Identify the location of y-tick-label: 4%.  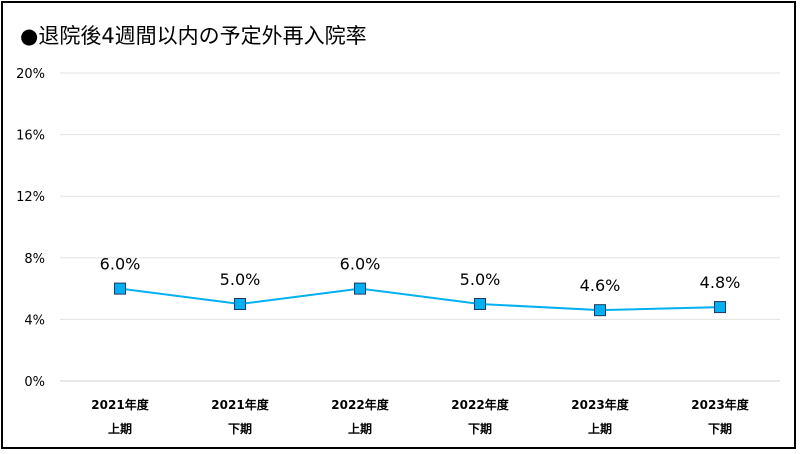
(34, 320).